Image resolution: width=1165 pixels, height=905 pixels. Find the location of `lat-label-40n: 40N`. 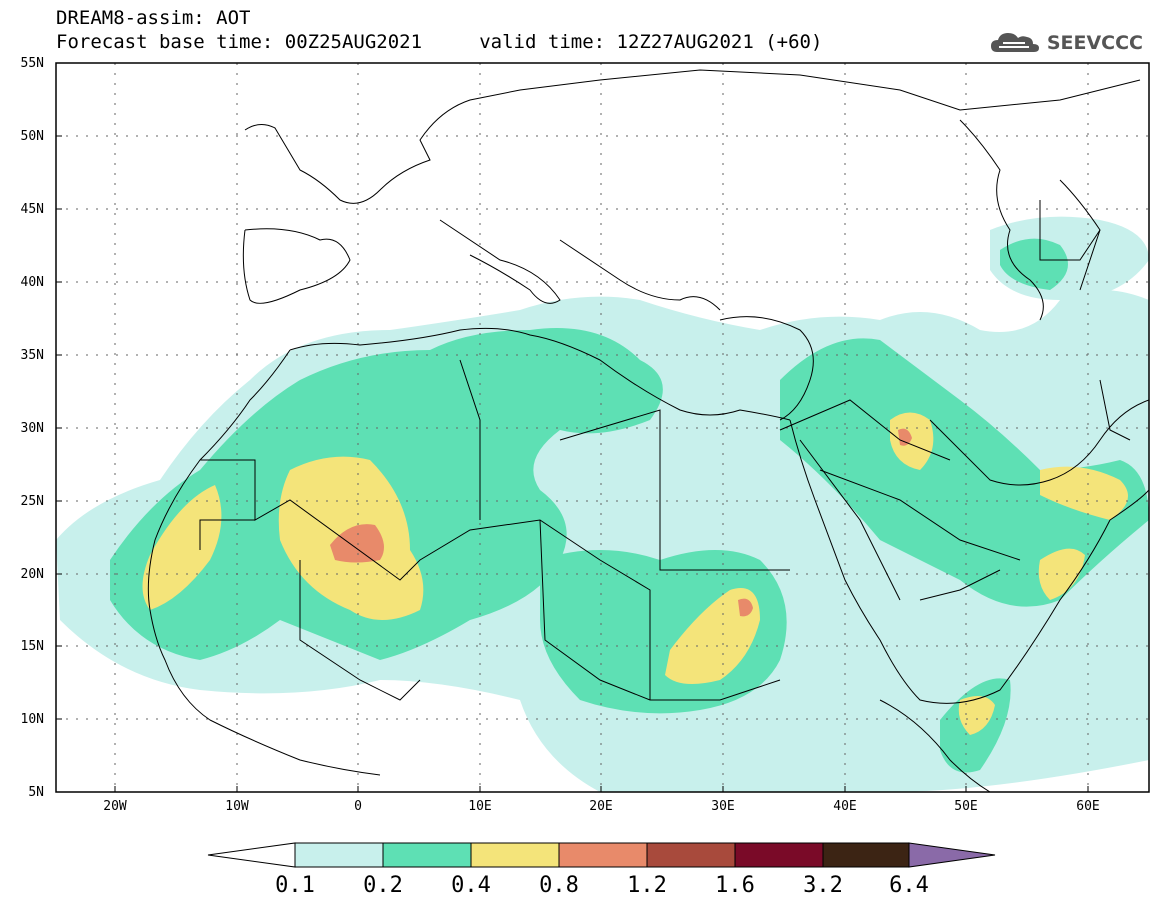

lat-label-40n: 40N is located at coordinates (32, 282).